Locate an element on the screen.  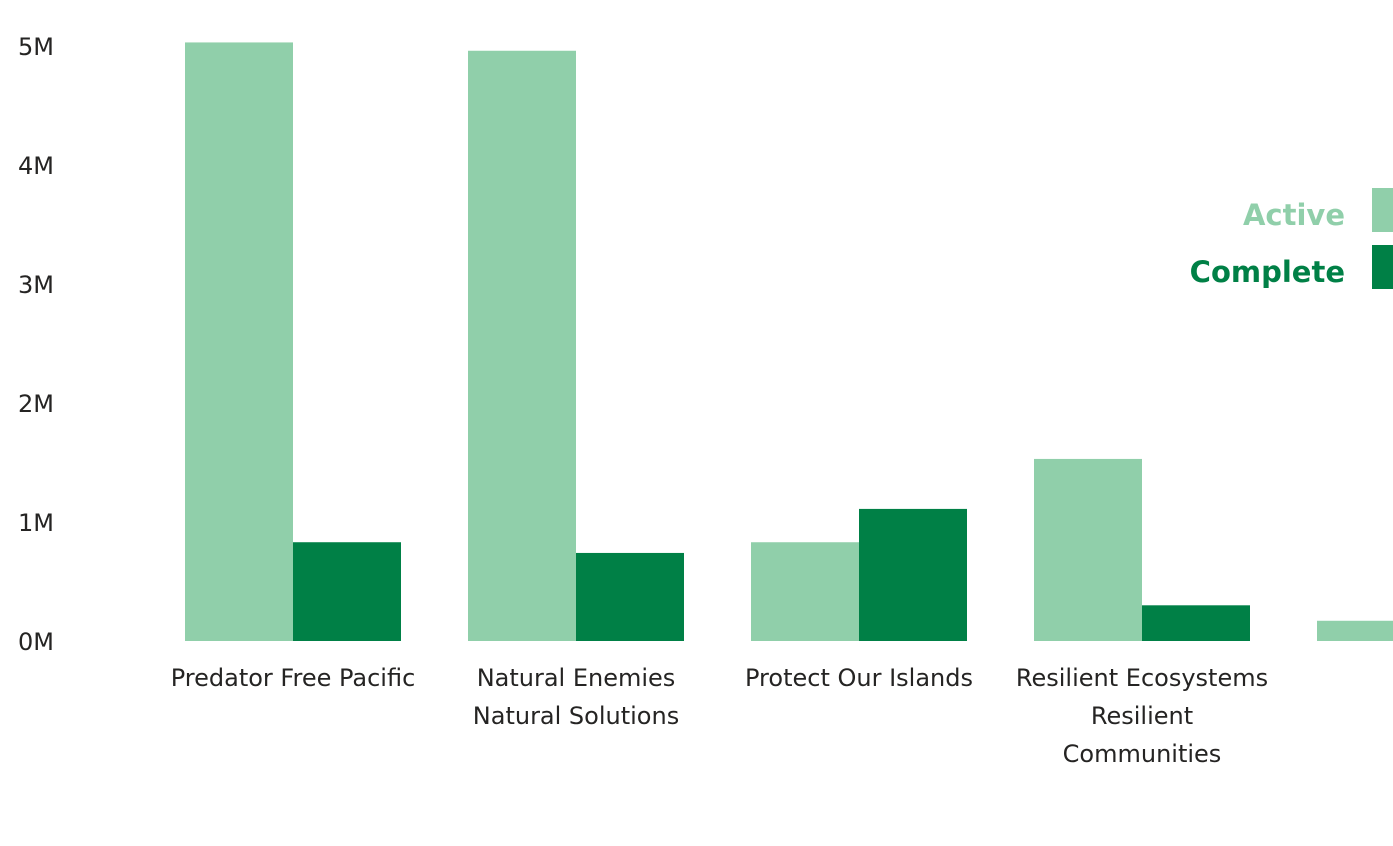
legend-swatch-active is located at coordinates (1382, 210).